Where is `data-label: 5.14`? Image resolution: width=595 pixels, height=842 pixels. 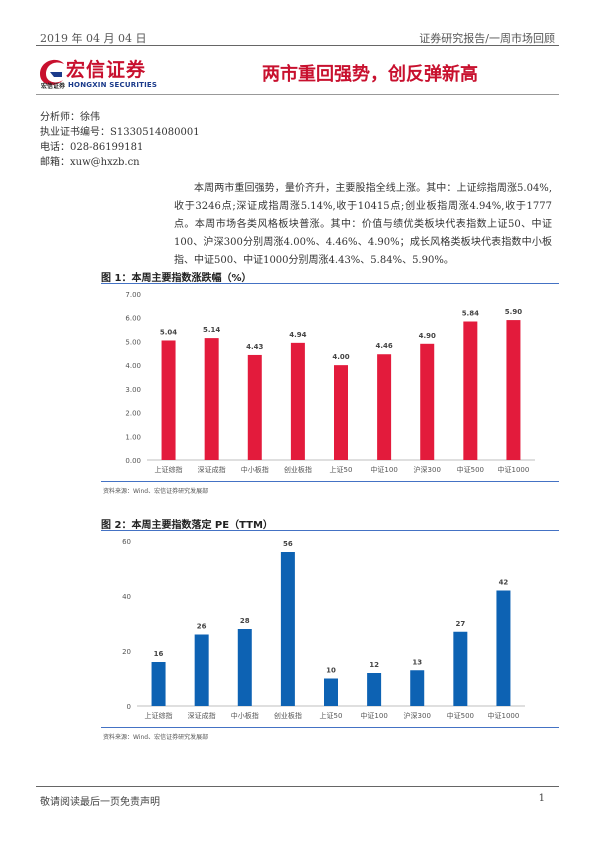 data-label: 5.14 is located at coordinates (211, 330).